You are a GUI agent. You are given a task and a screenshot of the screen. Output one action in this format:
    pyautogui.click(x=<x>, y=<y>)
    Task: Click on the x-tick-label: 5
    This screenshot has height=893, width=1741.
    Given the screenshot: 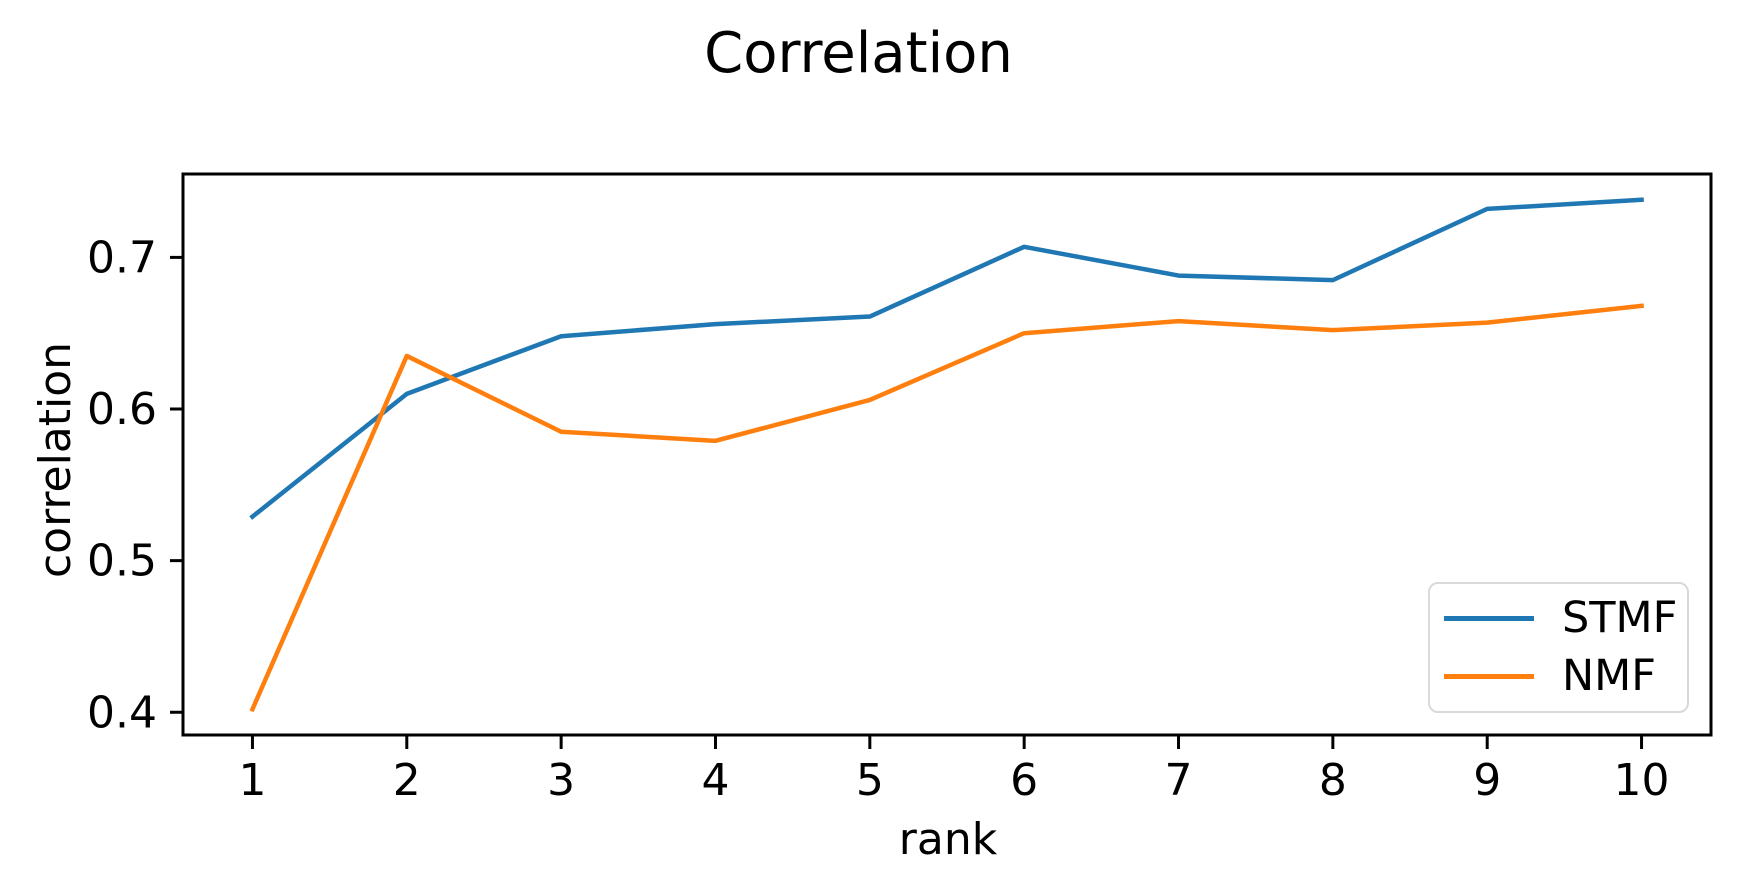 What is the action you would take?
    pyautogui.click(x=870, y=780)
    